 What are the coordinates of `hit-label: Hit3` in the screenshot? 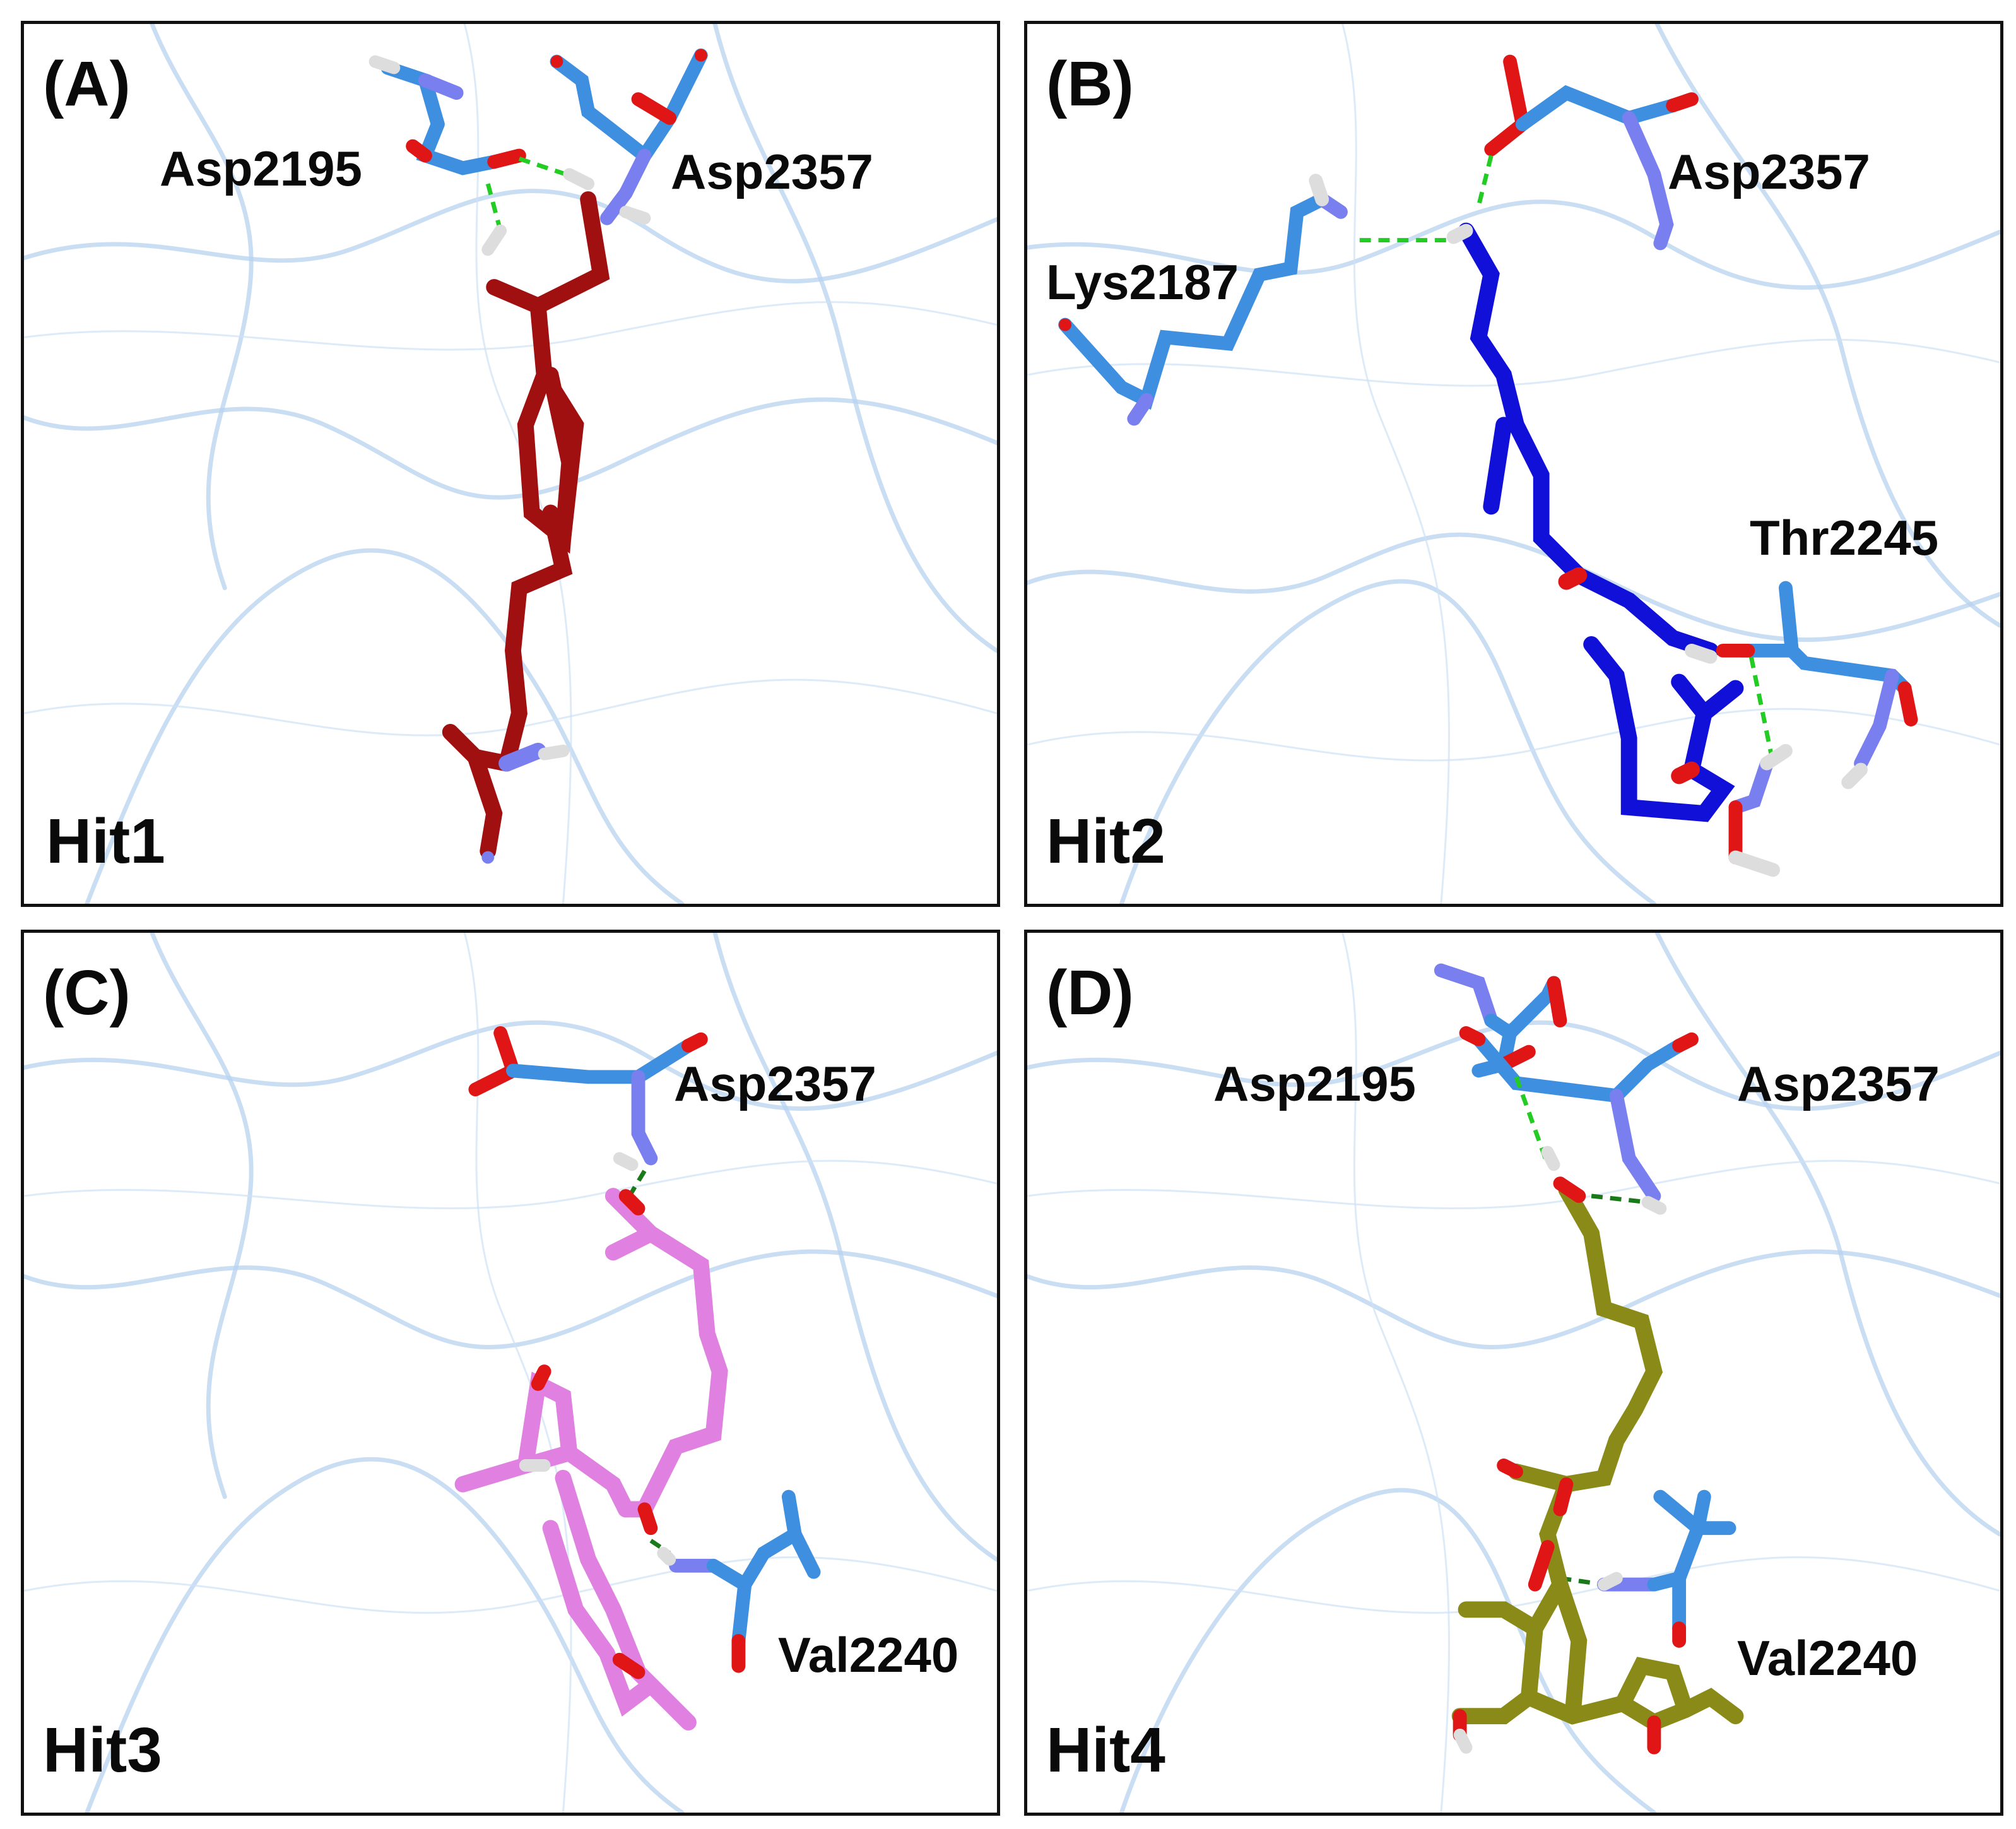 It's located at (103, 1750).